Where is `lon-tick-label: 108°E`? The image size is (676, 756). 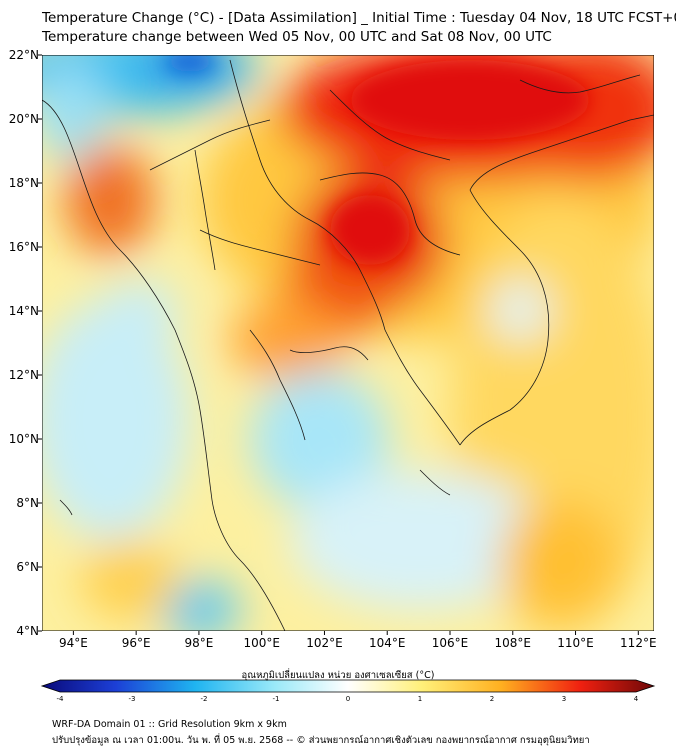 lon-tick-label: 108°E is located at coordinates (513, 643).